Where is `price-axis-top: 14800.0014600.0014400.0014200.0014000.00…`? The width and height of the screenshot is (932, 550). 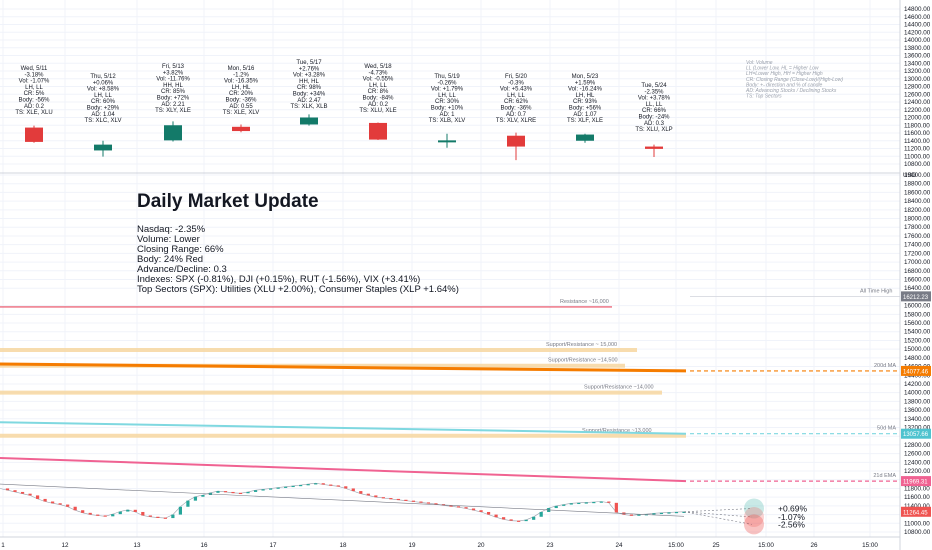
price-axis-top: 14800.0014600.0014400.0014200.0014000.00… is located at coordinates (917, 87).